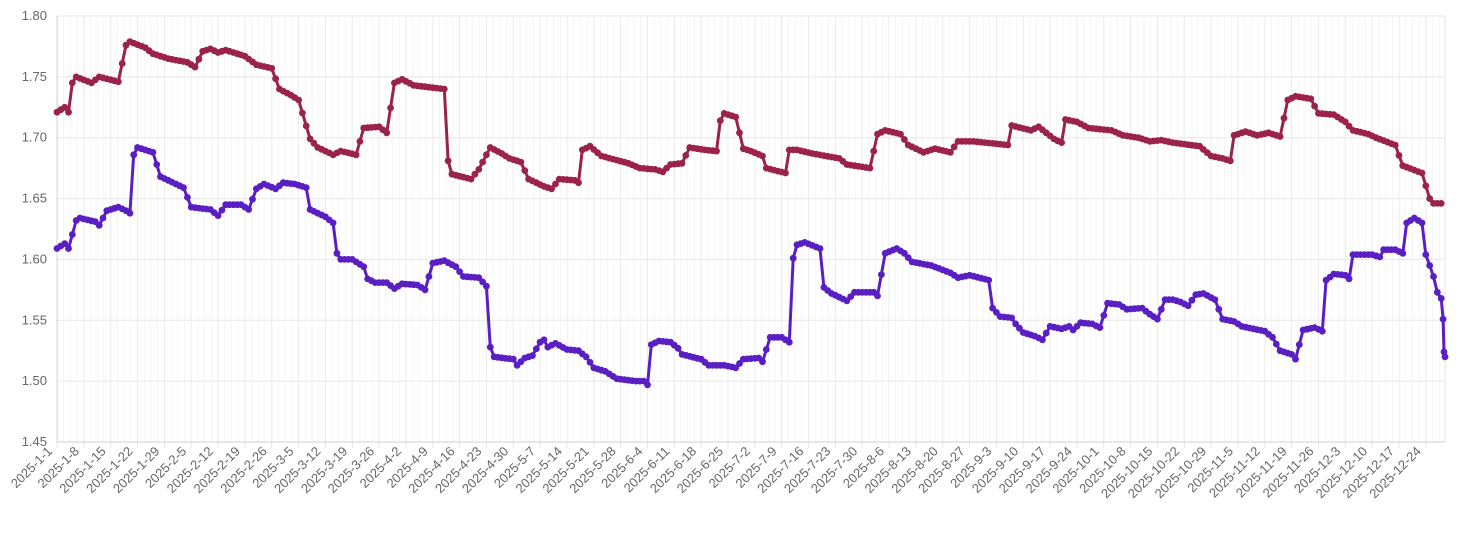 Image resolution: width=1465 pixels, height=534 pixels. I want to click on y-tick-label: 1.55, so click(34, 319).